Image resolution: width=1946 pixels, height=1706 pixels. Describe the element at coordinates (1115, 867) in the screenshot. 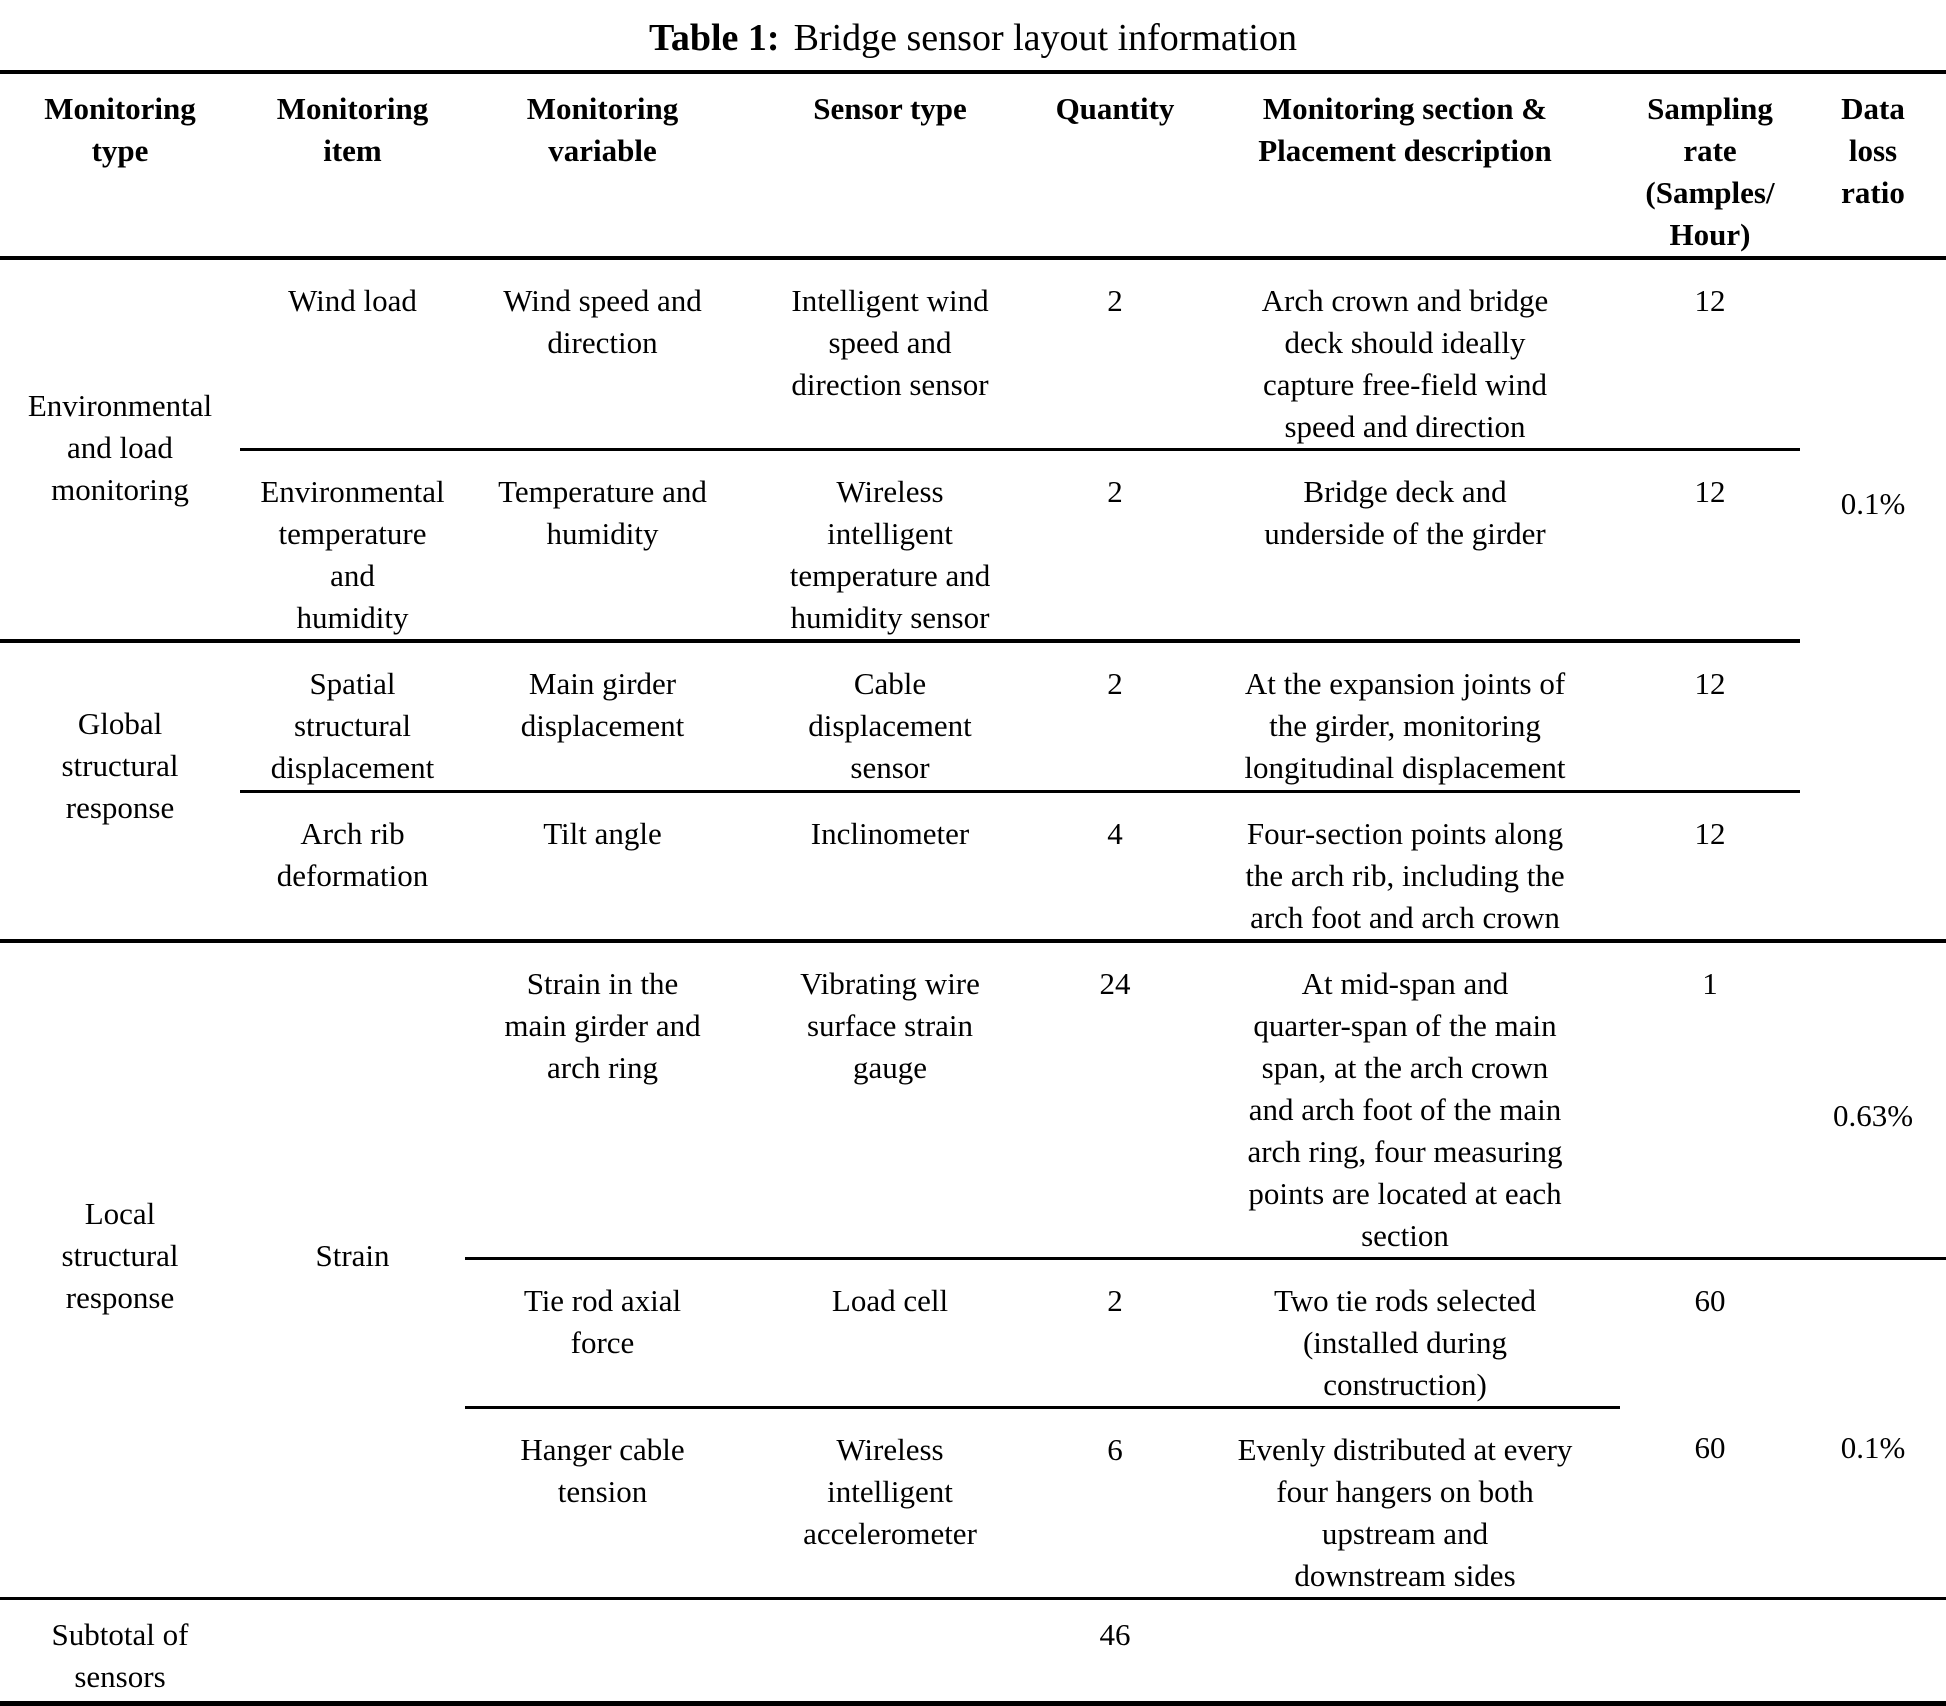

I see `cell-quantity: 4` at that location.